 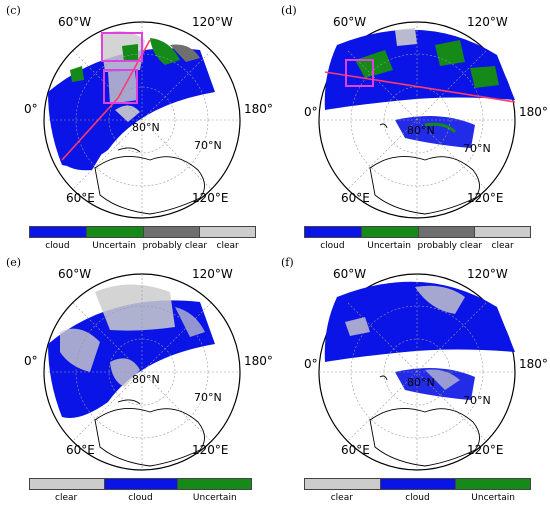 What do you see at coordinates (13, 10) in the screenshot?
I see `panel-label: (c)` at bounding box center [13, 10].